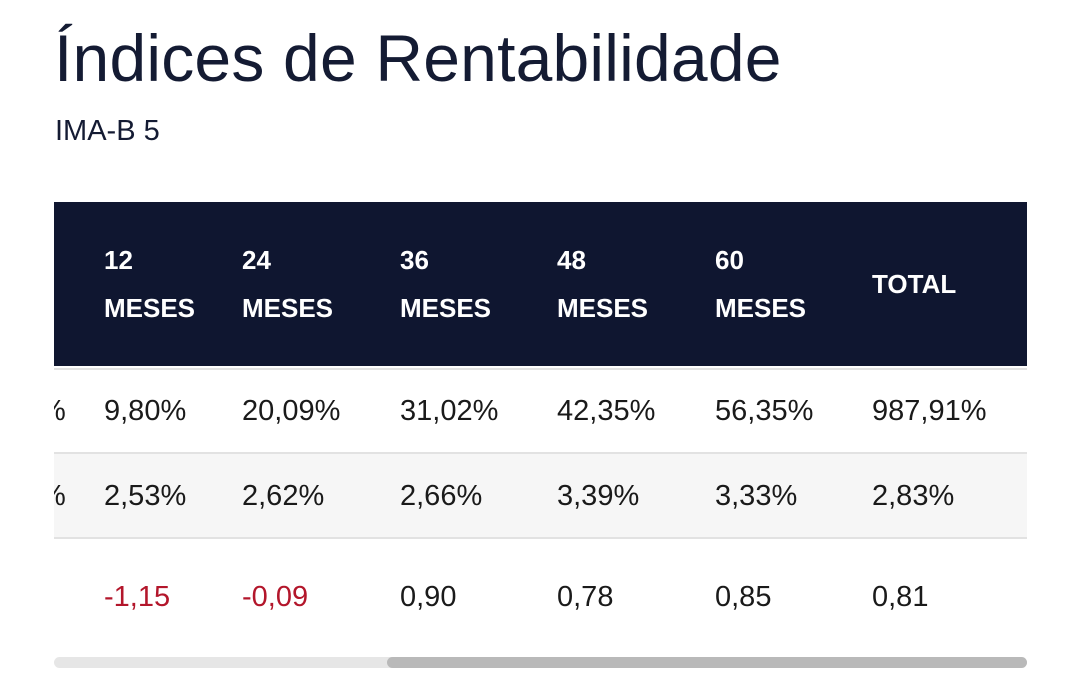  Describe the element at coordinates (900, 597) in the screenshot. I see `table-cell: 0,81` at that location.